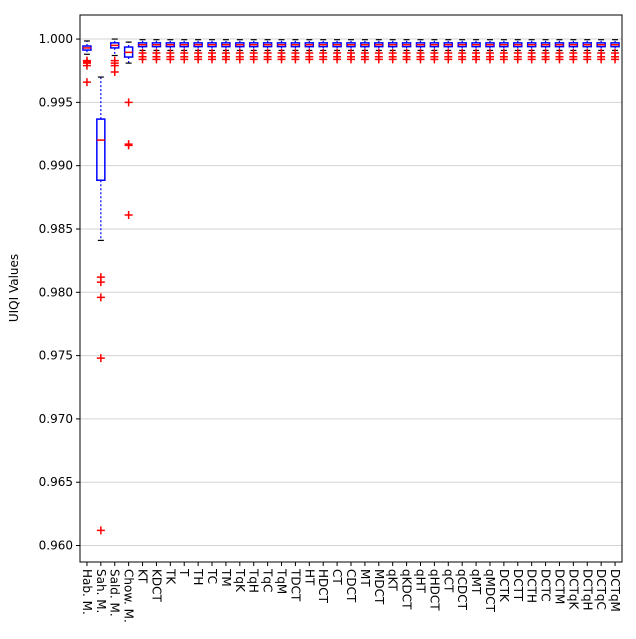  What do you see at coordinates (518, 585) in the screenshot?
I see `x-tick-label: DCTT` at bounding box center [518, 585].